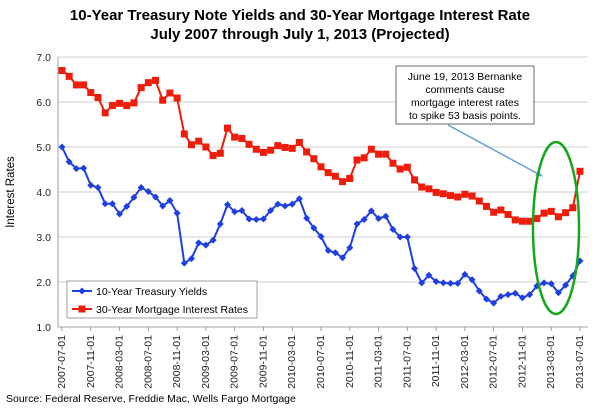 This screenshot has width=600, height=408. I want to click on x-tick-label: 2012-11-01, so click(522, 361).